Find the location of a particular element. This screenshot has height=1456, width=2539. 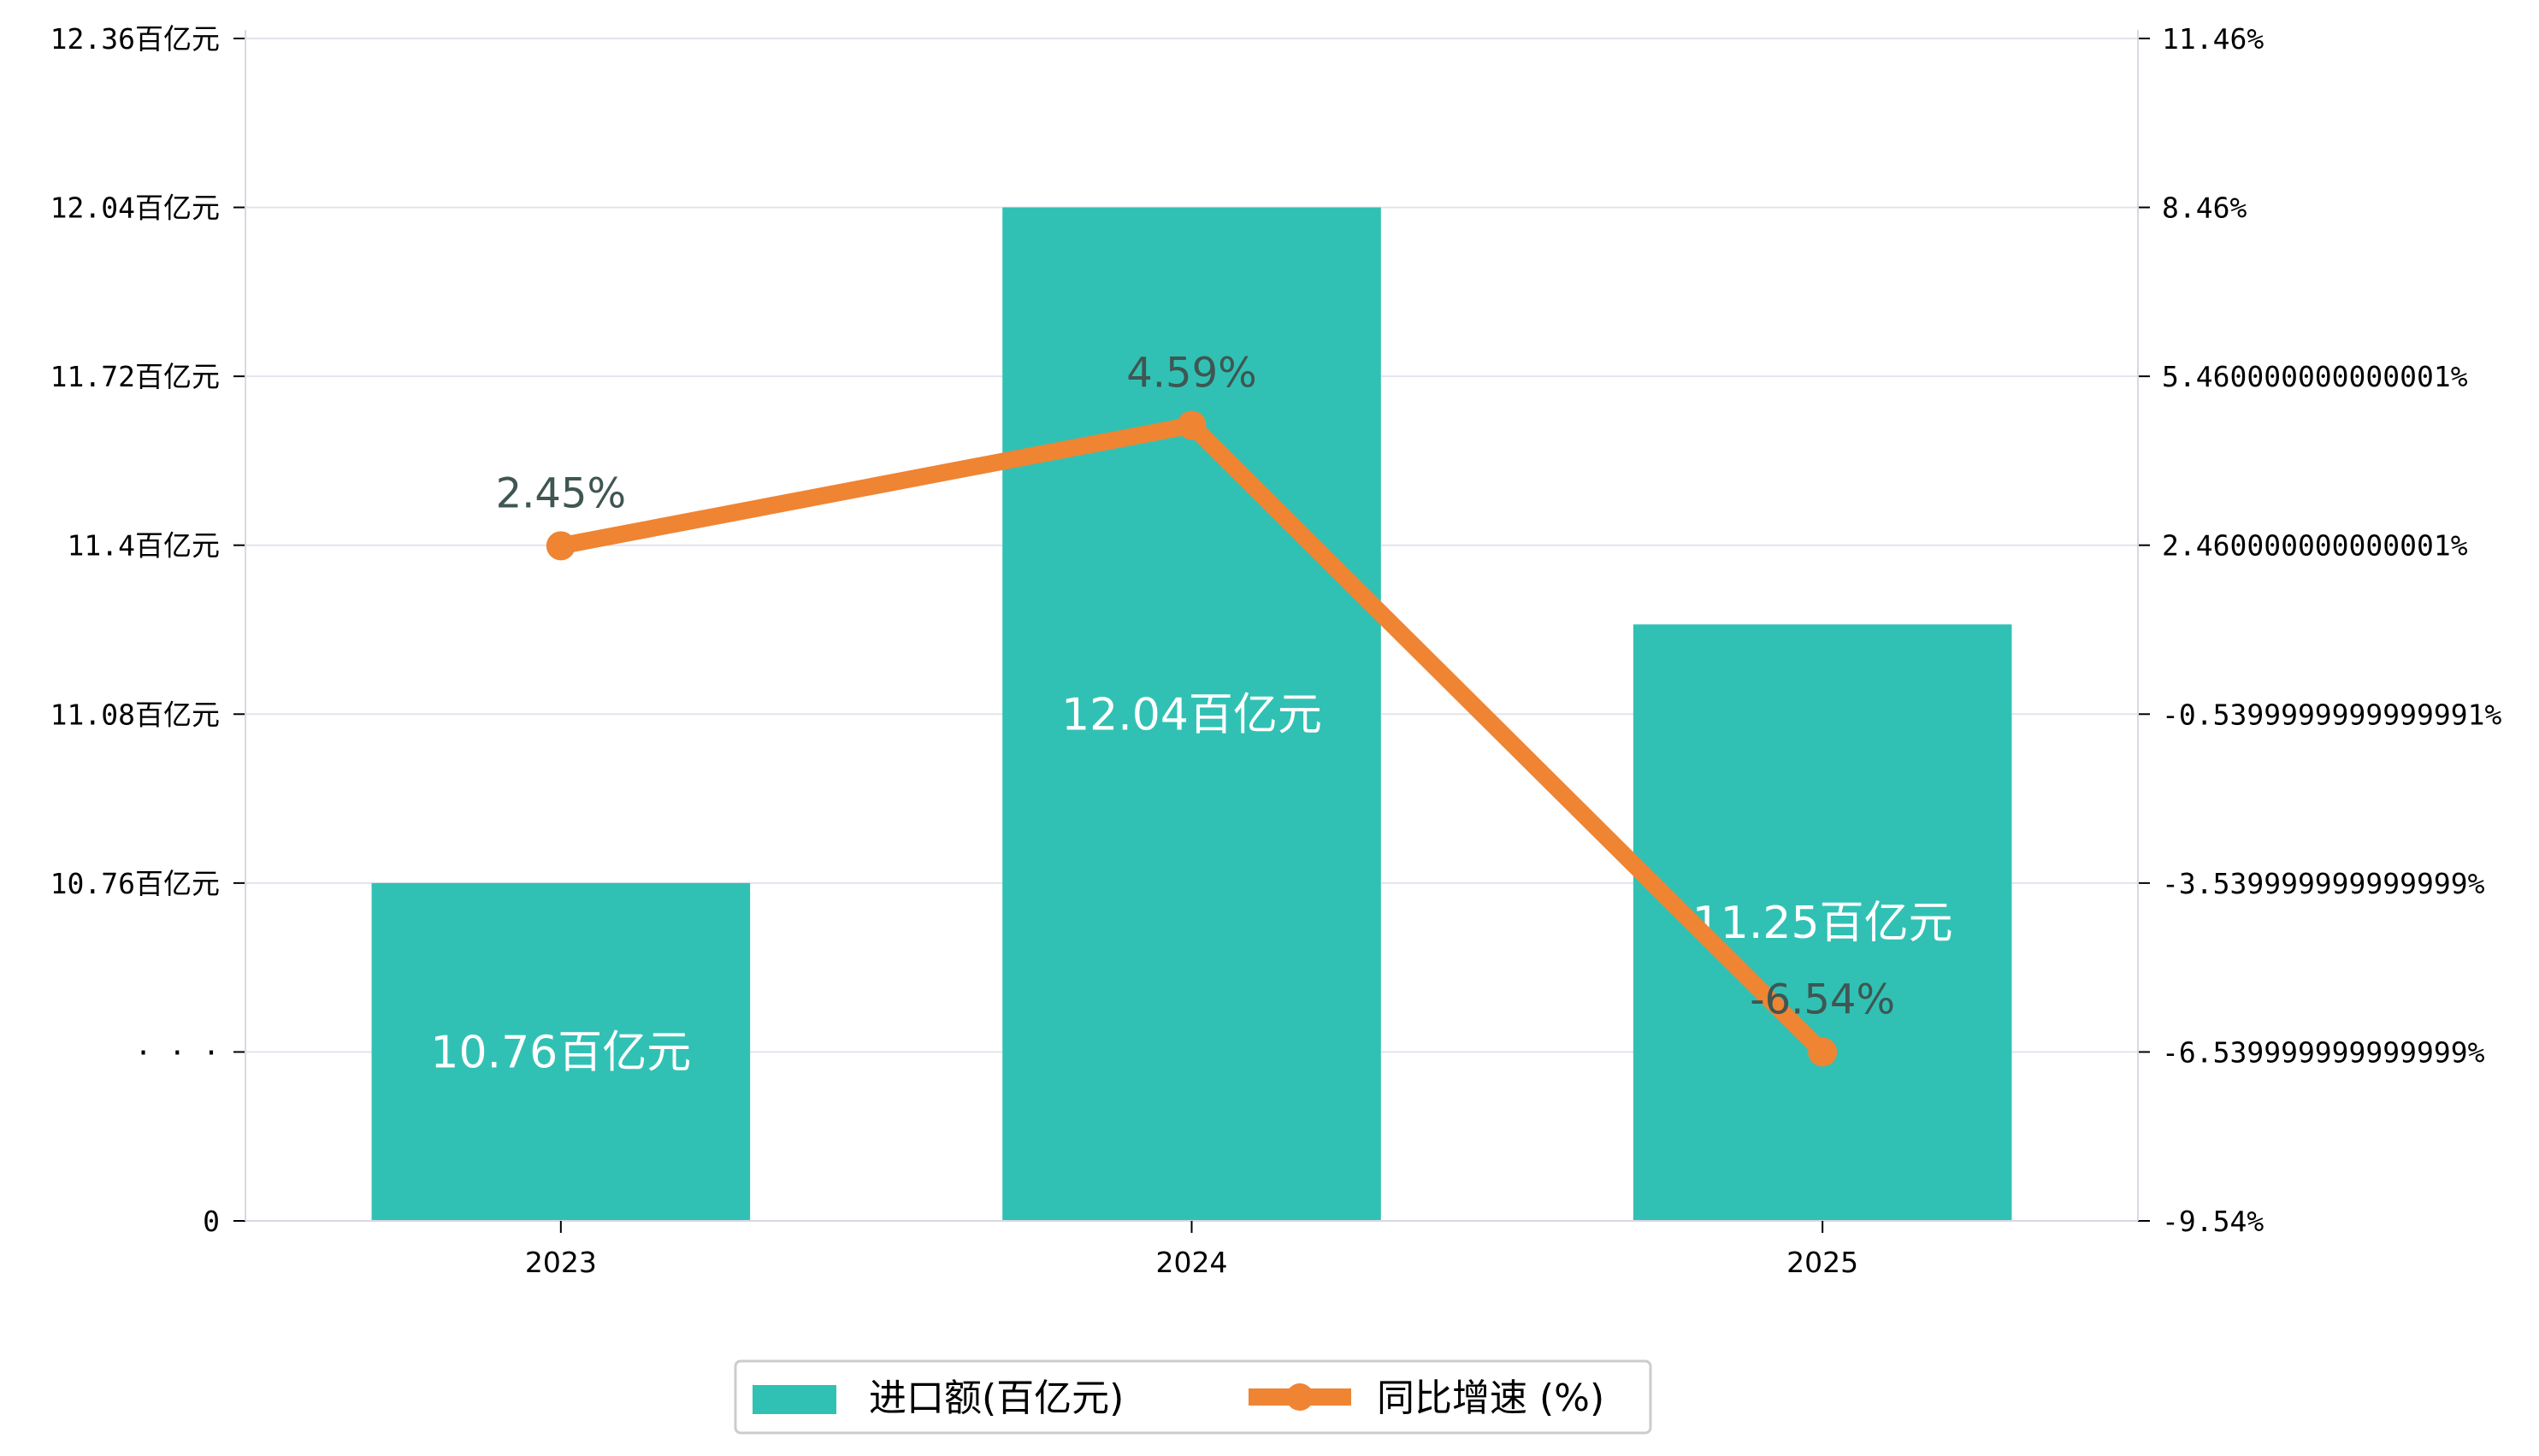

legend-bar-swatch is located at coordinates (794, 1399).